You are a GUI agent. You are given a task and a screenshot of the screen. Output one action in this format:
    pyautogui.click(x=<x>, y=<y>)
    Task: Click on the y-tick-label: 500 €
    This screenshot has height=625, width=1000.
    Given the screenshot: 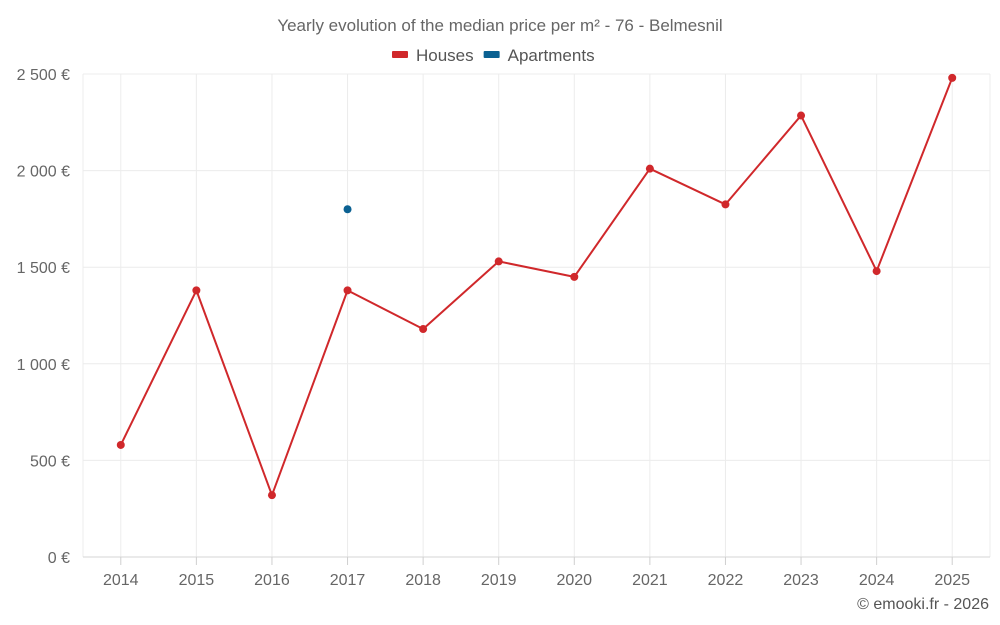 What is the action you would take?
    pyautogui.click(x=50, y=461)
    